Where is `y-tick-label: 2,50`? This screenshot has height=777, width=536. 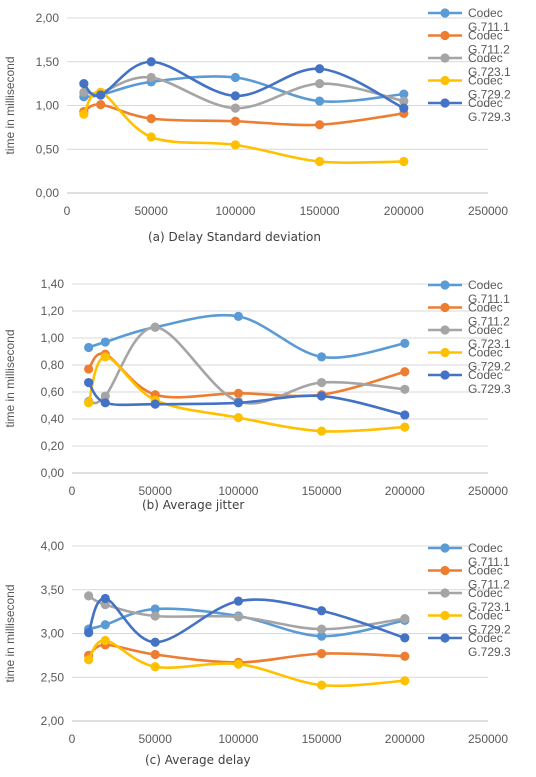 y-tick-label: 2,50 is located at coordinates (53, 677).